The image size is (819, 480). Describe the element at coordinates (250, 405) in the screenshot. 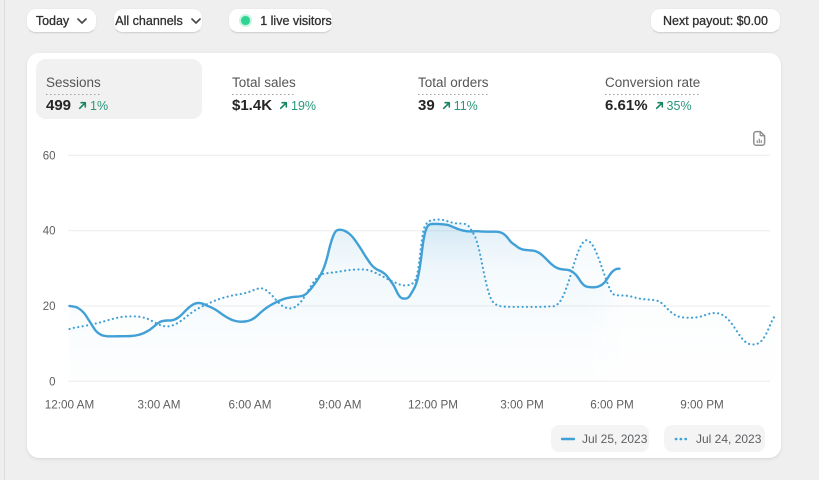

I see `svg-text: 6:00 AM` at that location.